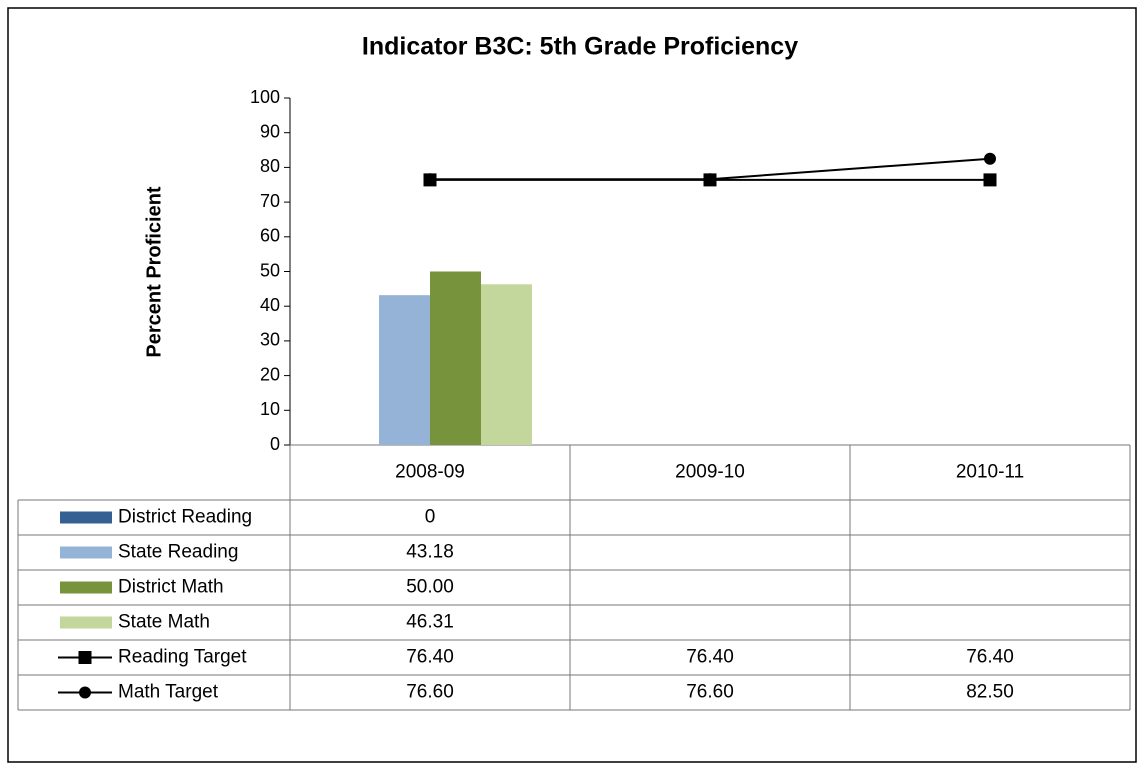 The height and width of the screenshot is (773, 1144). What do you see at coordinates (430, 472) in the screenshot?
I see `x-tick-label: 2008-09` at bounding box center [430, 472].